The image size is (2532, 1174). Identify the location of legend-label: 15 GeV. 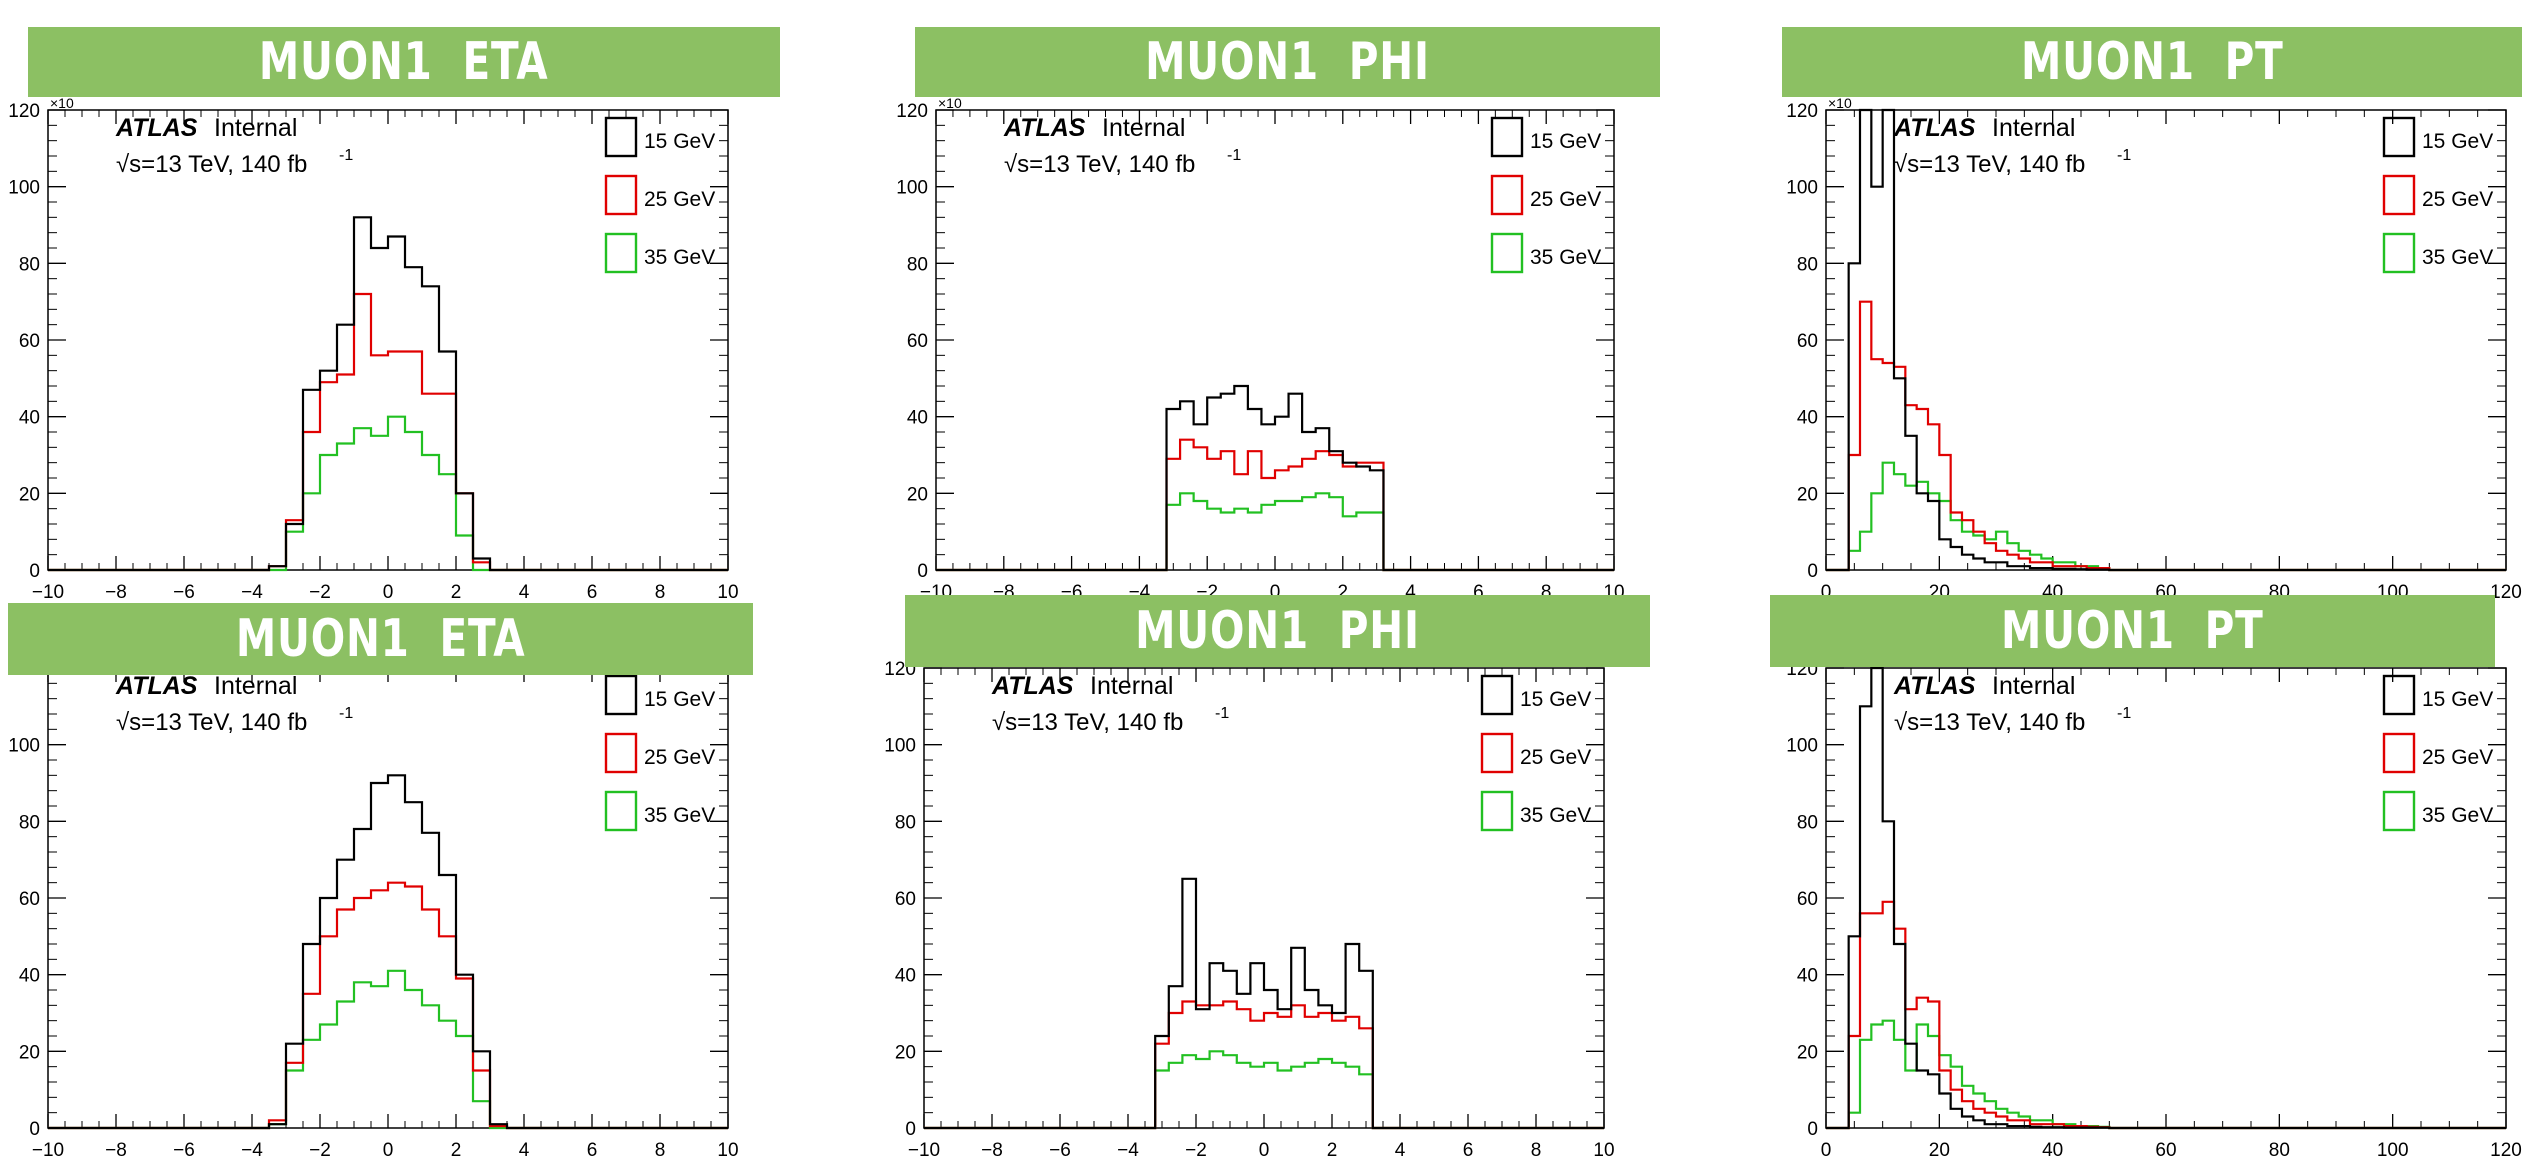
(2457, 141).